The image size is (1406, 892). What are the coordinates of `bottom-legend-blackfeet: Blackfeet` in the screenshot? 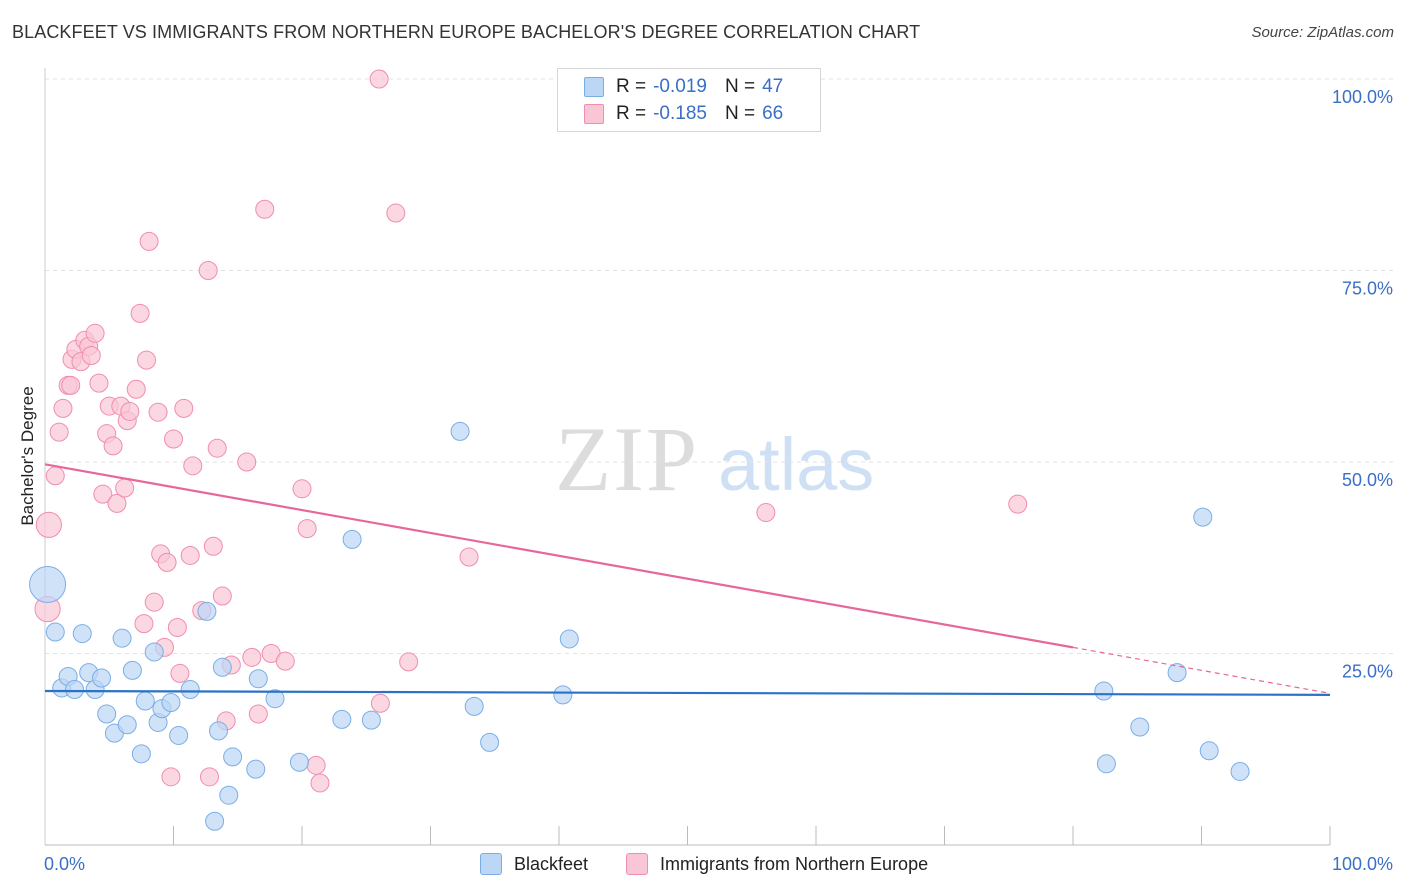 It's located at (534, 864).